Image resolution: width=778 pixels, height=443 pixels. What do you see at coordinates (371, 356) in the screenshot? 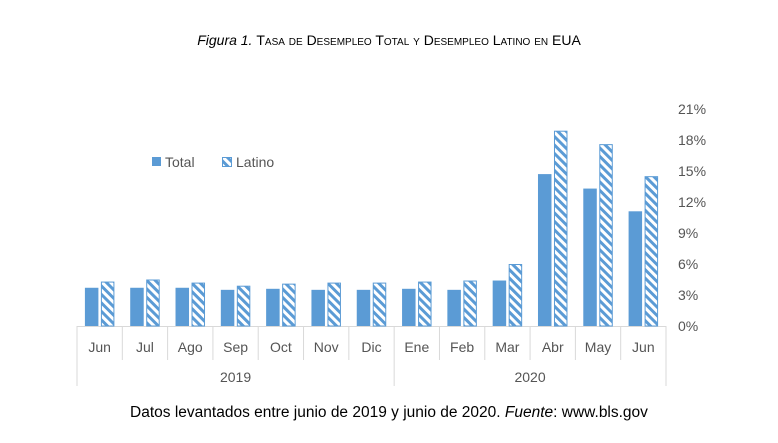
I see `axis-layer` at bounding box center [371, 356].